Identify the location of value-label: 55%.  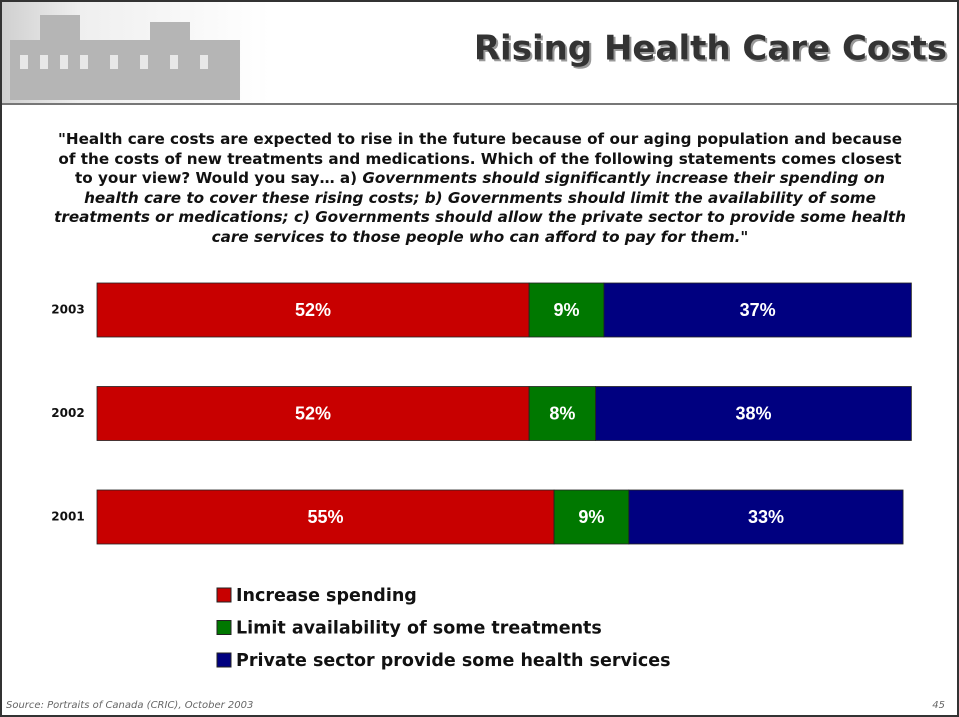
(326, 517).